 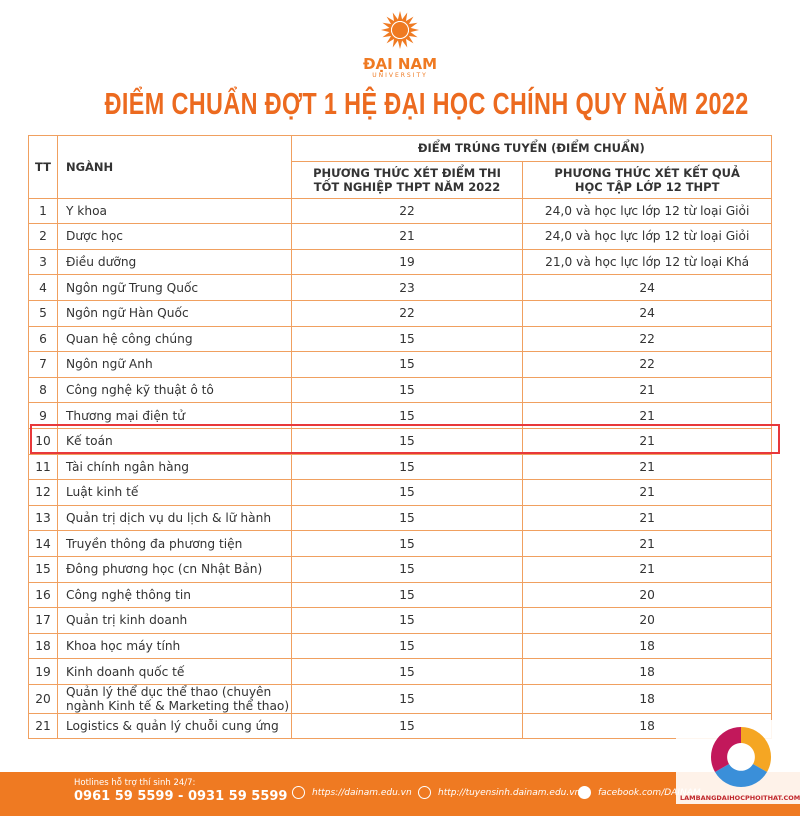 What do you see at coordinates (649, 793) in the screenshot?
I see `link: facebook.com/DAINAM` at bounding box center [649, 793].